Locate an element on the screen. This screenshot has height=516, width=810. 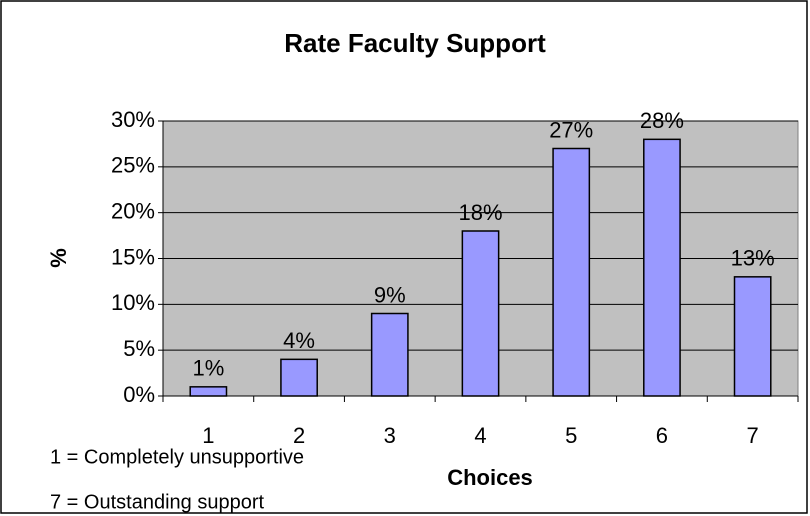
y-tick-label: 20% is located at coordinates (133, 210).